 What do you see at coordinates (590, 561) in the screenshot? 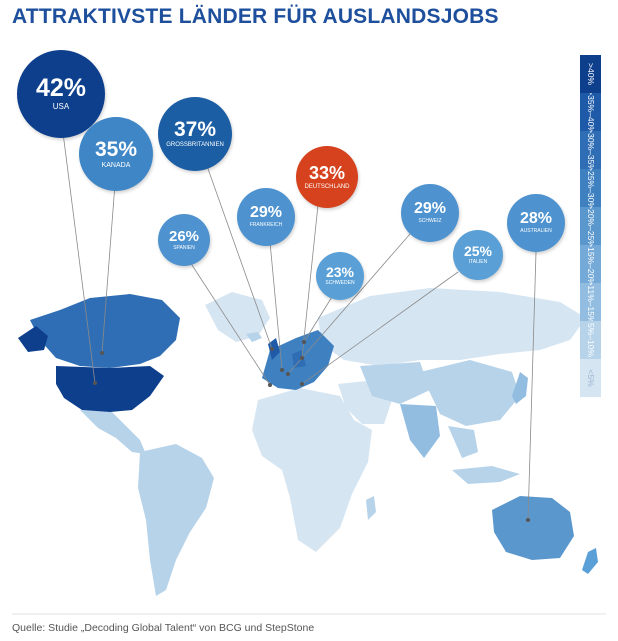
I see `new-zealand` at bounding box center [590, 561].